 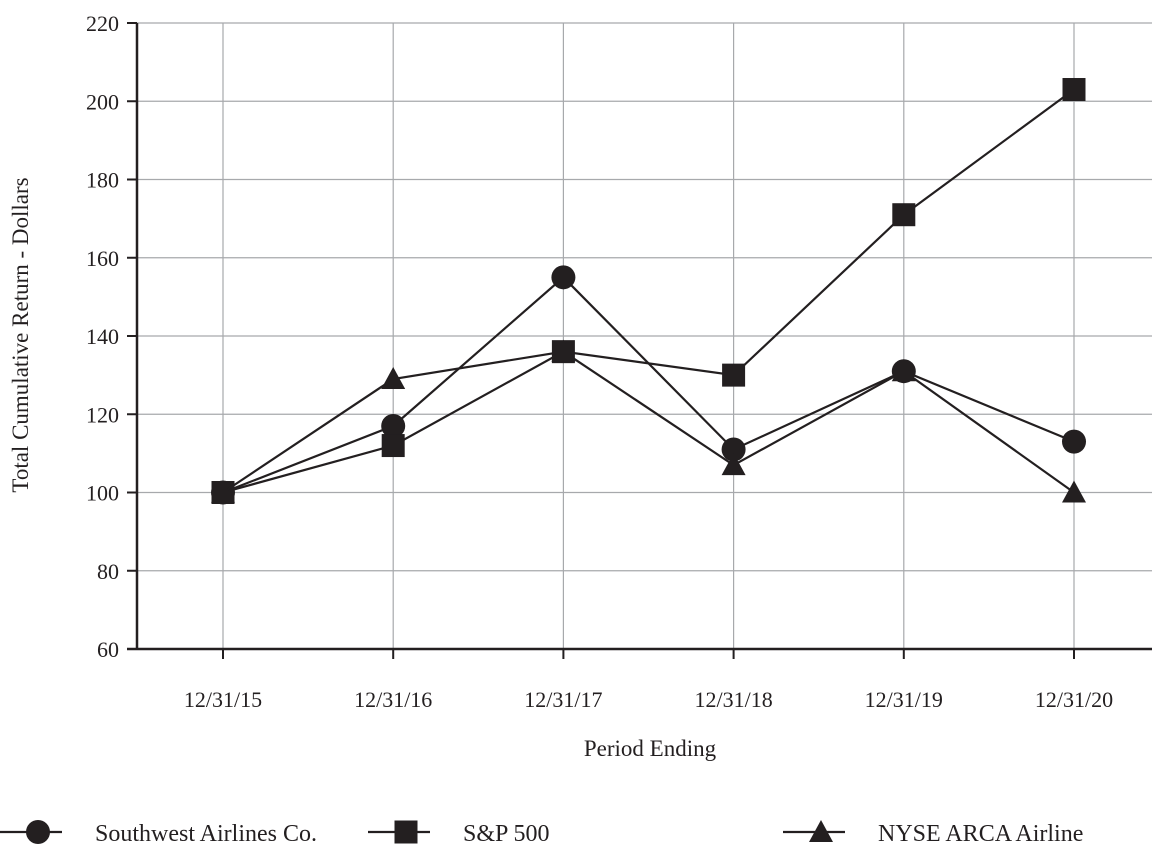 I want to click on series-triangle, so click(x=648, y=421).